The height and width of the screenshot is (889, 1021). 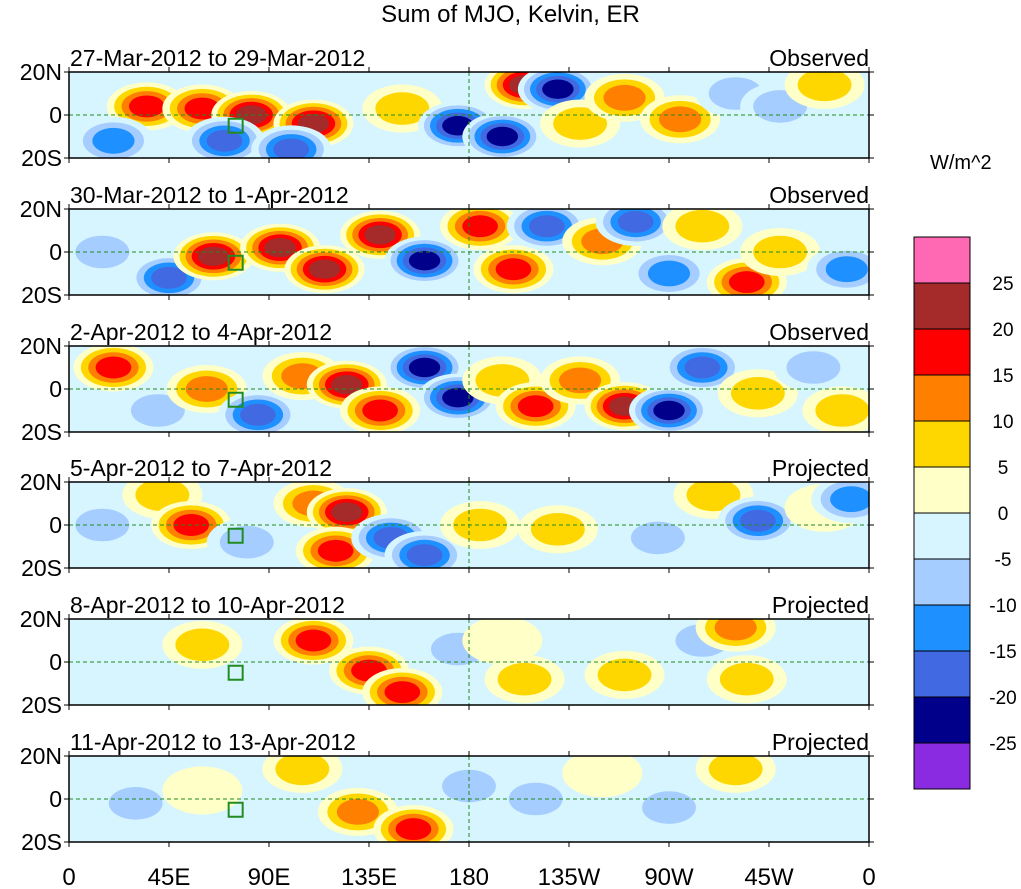 I want to click on colorbar-label: -15, so click(x=1002, y=652).